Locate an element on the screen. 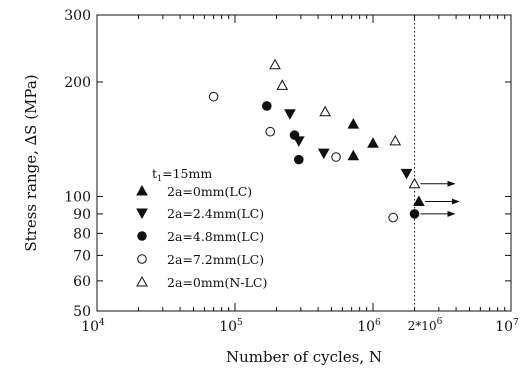 This screenshot has width=526, height=372. legend-title: t1=15mm is located at coordinates (182, 174).